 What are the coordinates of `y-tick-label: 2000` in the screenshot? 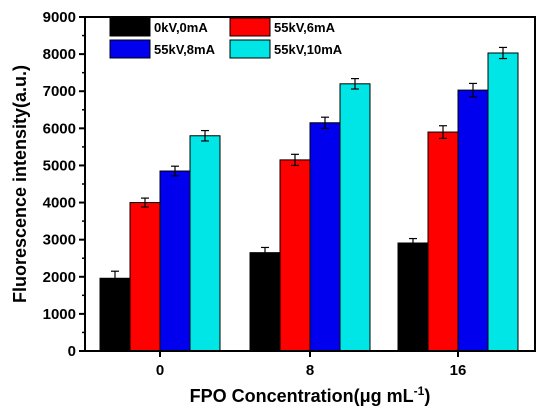 It's located at (59, 277).